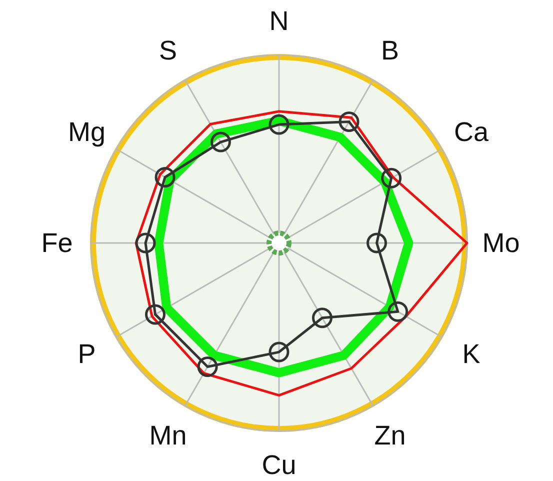  What do you see at coordinates (57, 243) in the screenshot?
I see `spoke-label: Fe` at bounding box center [57, 243].